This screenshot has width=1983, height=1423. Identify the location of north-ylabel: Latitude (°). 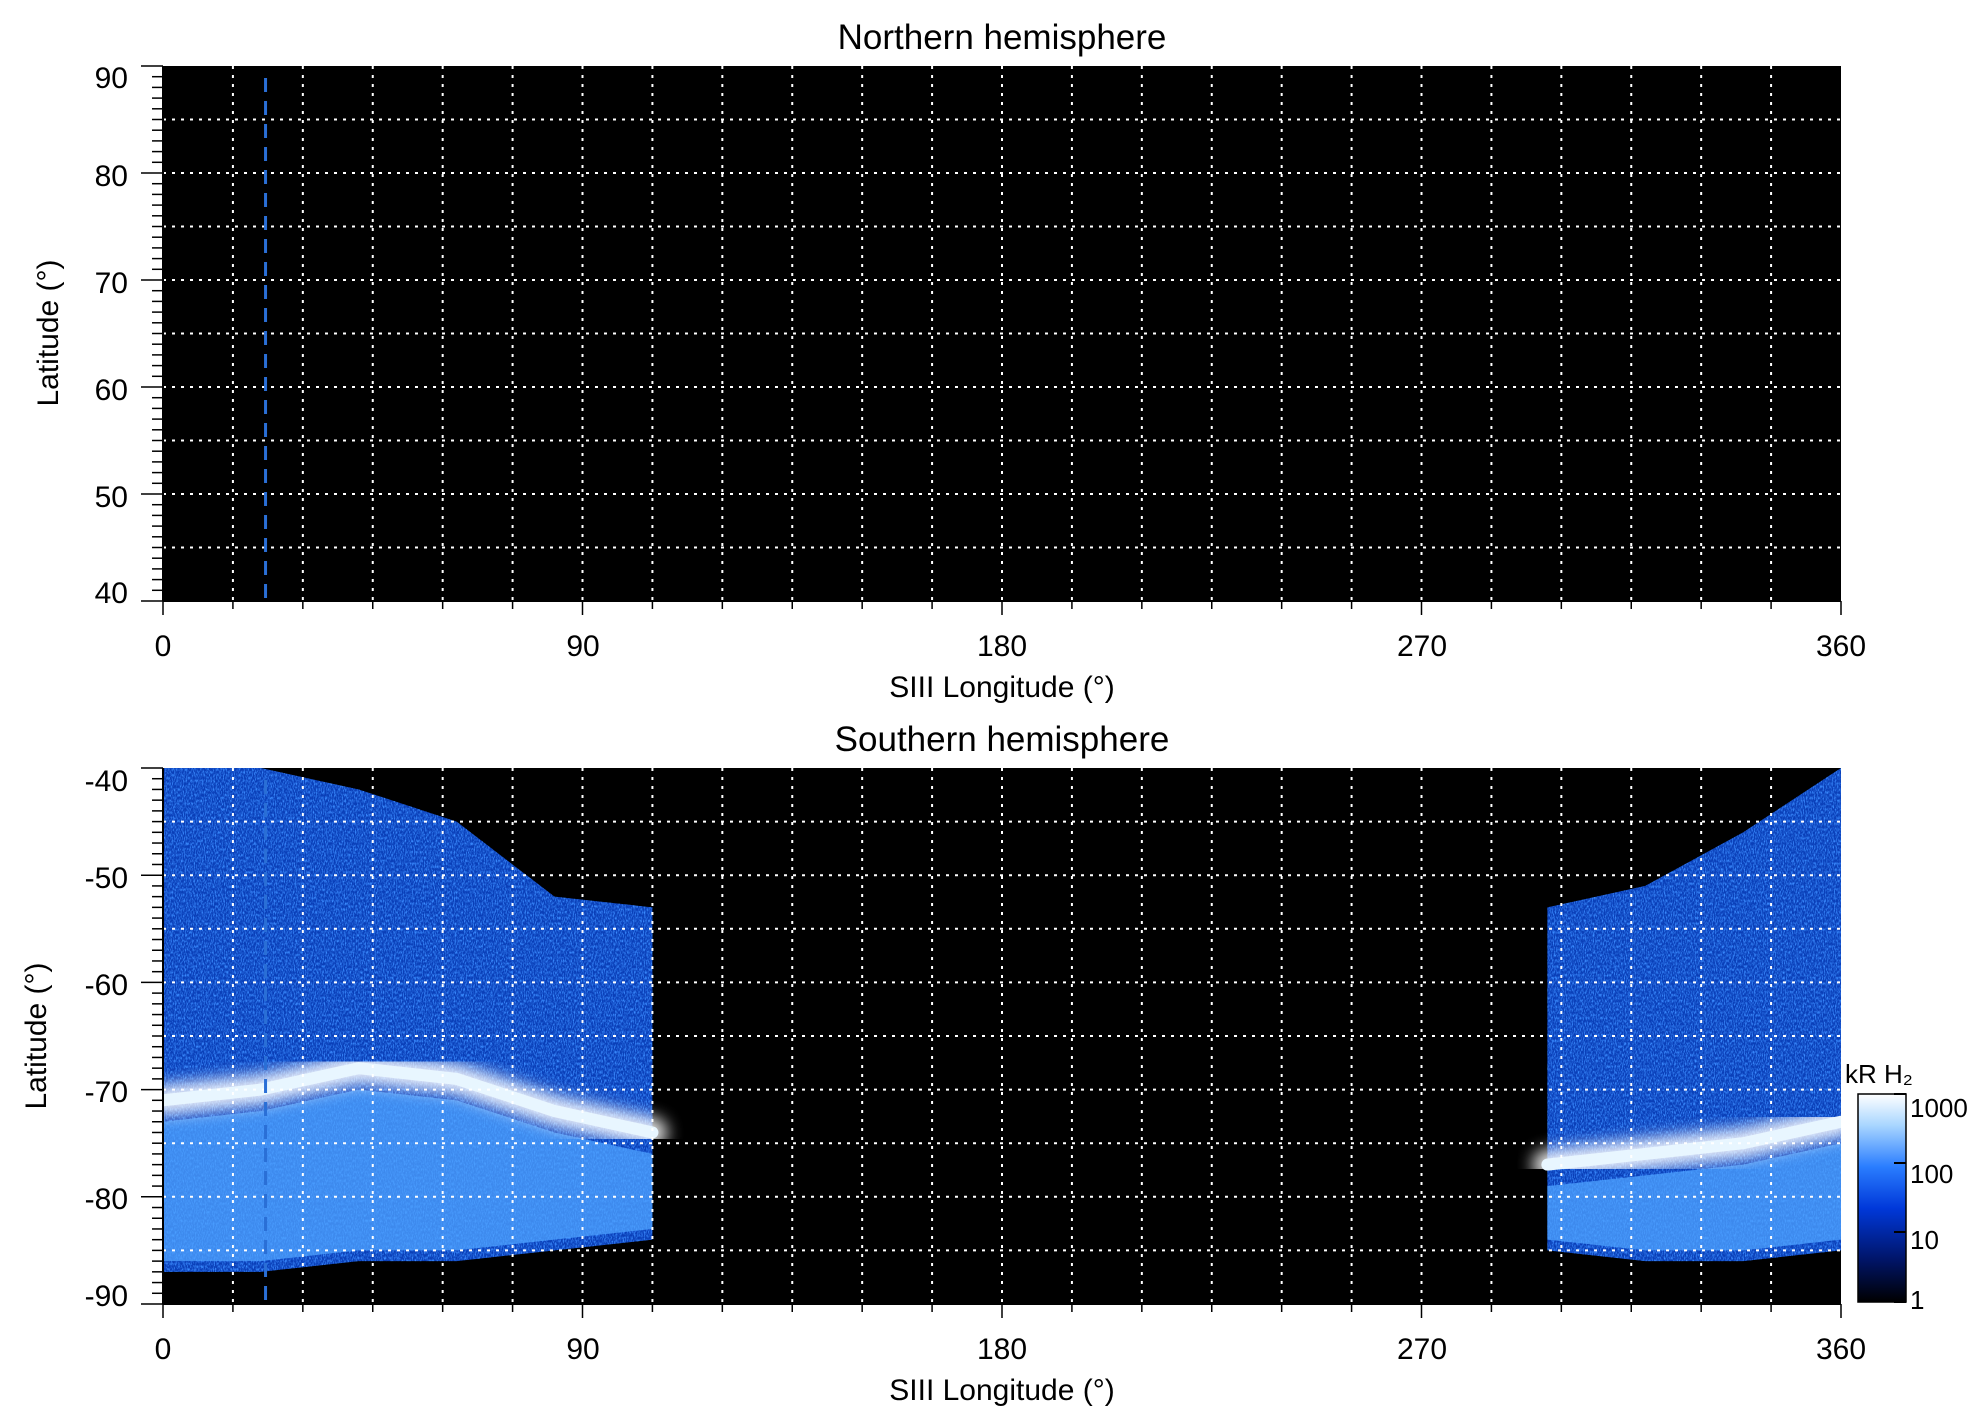
(48, 332).